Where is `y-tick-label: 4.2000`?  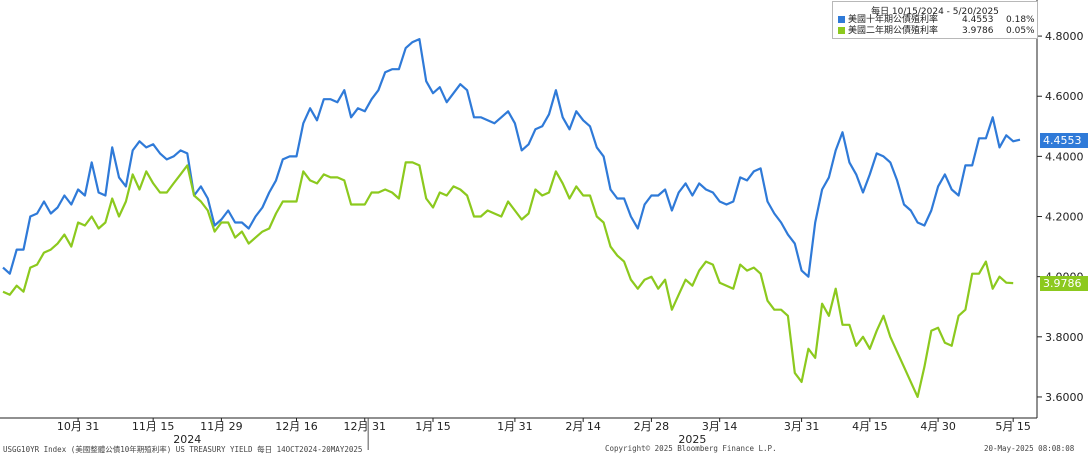 y-tick-label: 4.2000 is located at coordinates (1064, 217).